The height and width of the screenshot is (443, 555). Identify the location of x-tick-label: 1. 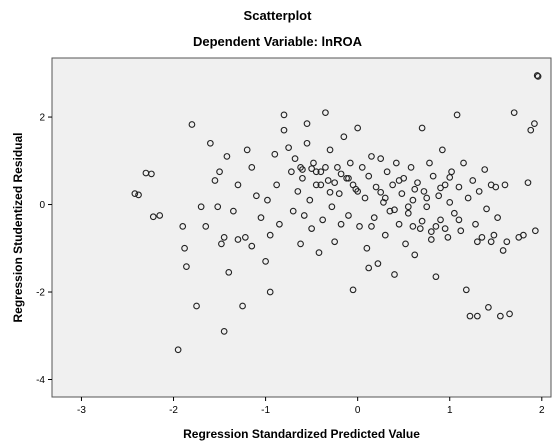
(450, 410).